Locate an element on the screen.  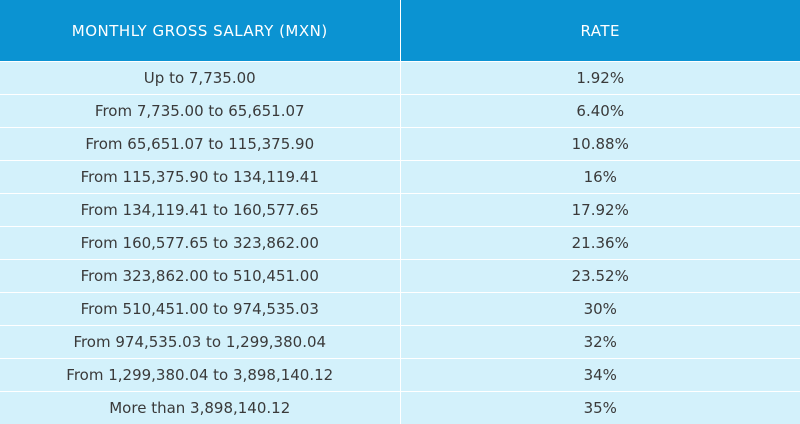
rate: 10.88% is located at coordinates (600, 144).